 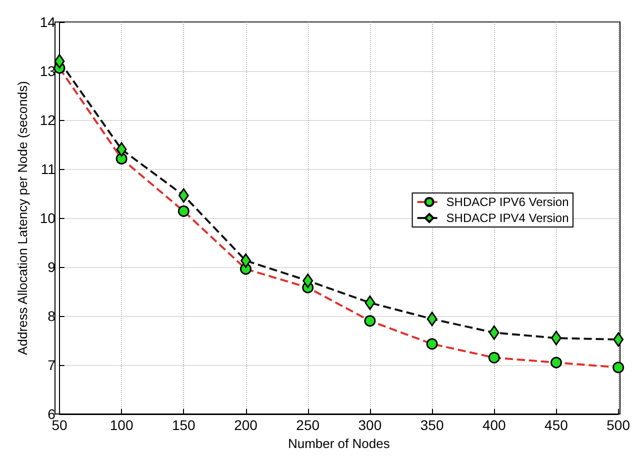 I want to click on y-tick-label: 11, so click(x=48, y=169).